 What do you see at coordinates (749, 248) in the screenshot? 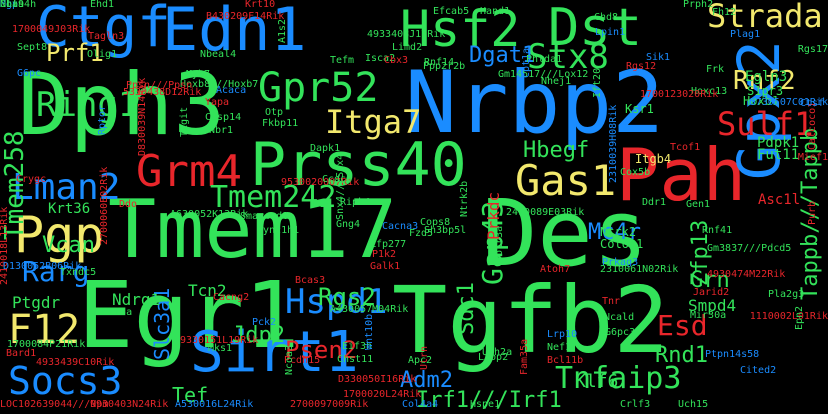
I see `word-120: Gm3837///Pdcd5` at bounding box center [749, 248].